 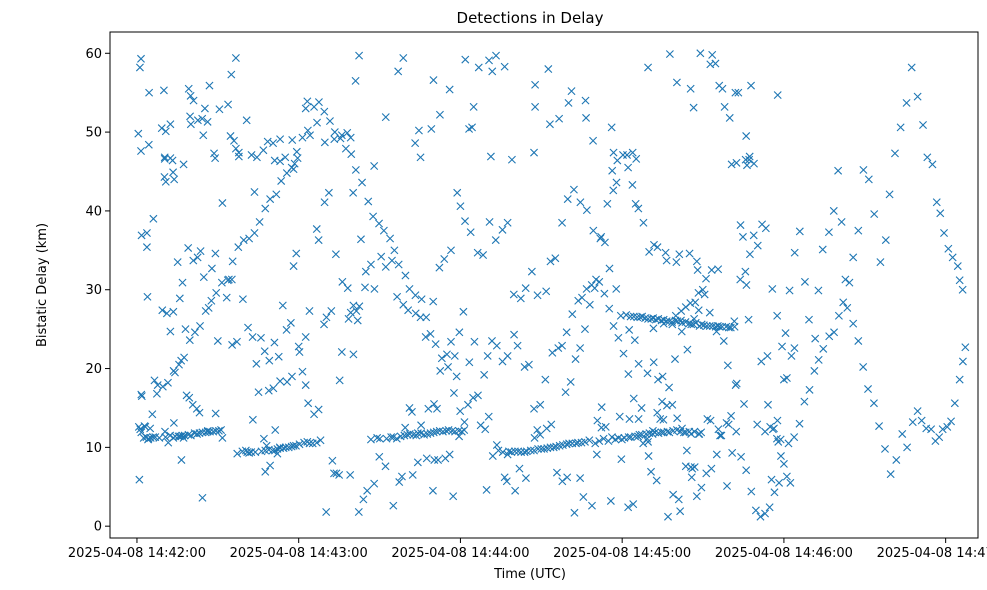 I want to click on y-axis: 0 10 20 30 40 50 60, so click(x=97, y=291).